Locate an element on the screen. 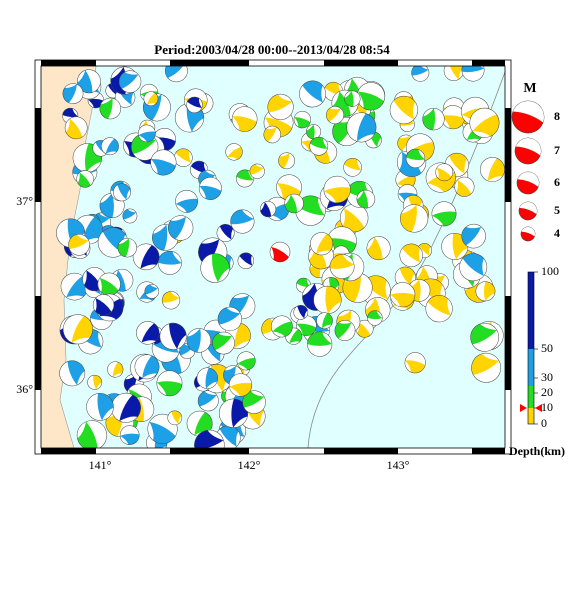 The image size is (585, 600). symbol-white is located at coordinates (528, 232).